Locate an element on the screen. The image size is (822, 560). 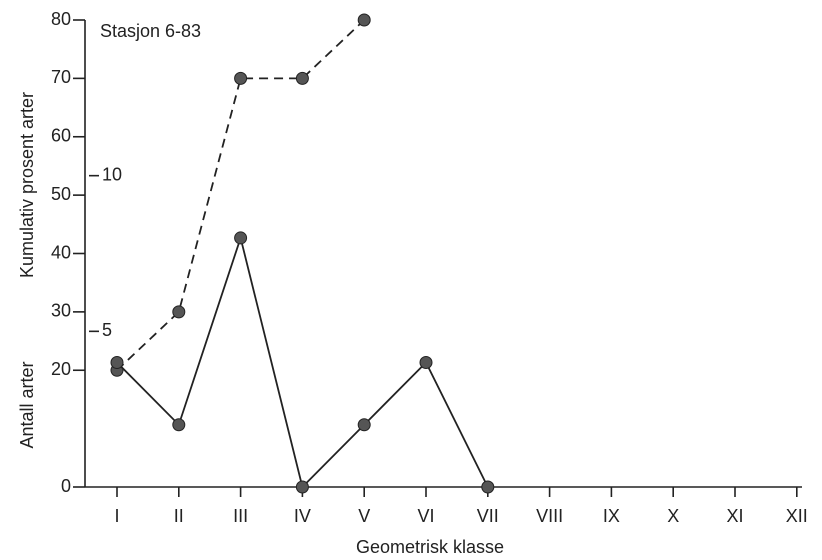
y-tick-label: 60 is located at coordinates (61, 136).